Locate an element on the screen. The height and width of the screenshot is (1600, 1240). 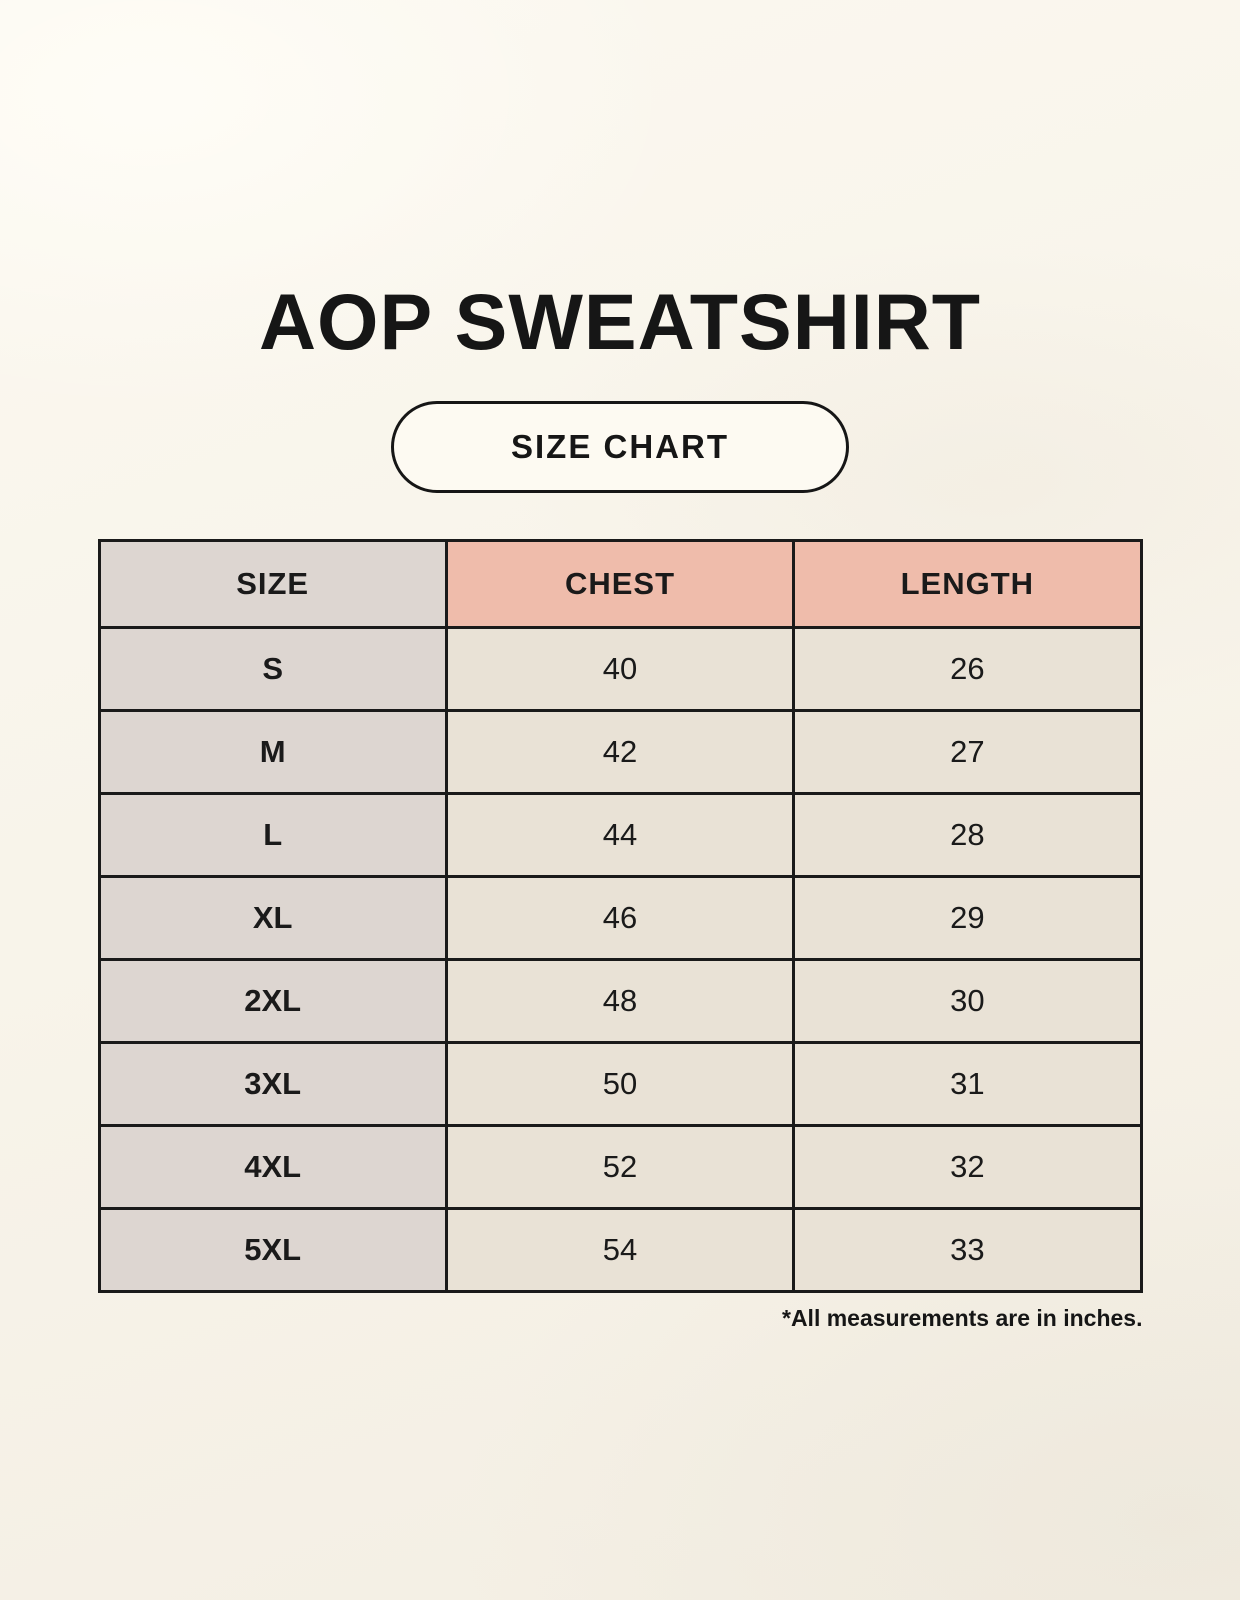
chest-cell: 48 is located at coordinates (620, 1001).